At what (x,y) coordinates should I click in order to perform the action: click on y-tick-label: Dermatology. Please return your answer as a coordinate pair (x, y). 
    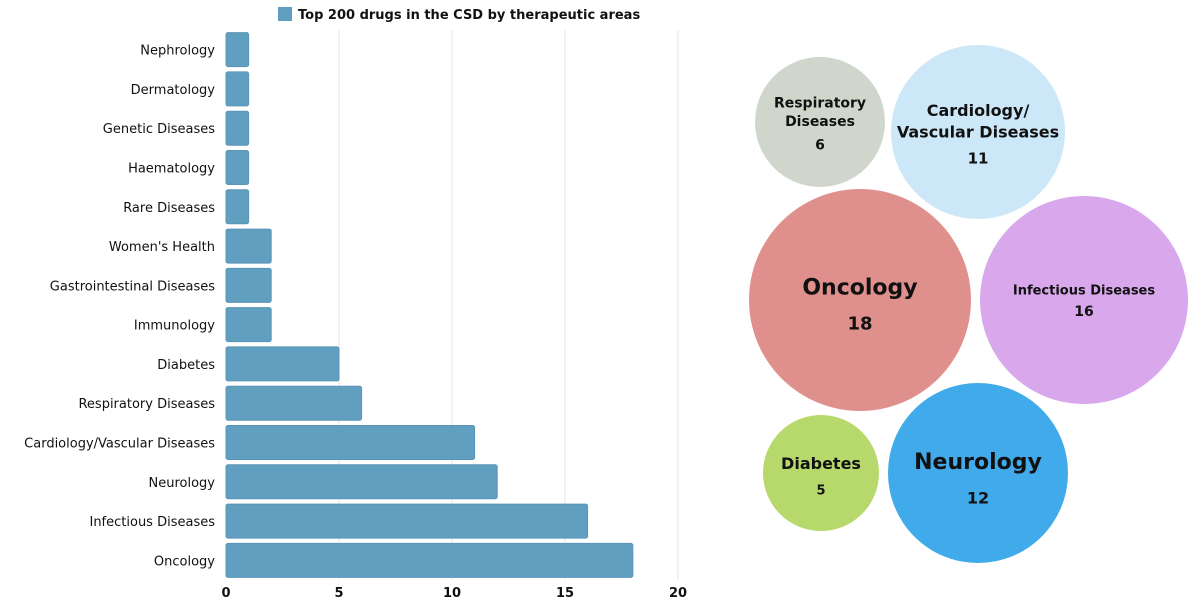
    Looking at the image, I should click on (173, 90).